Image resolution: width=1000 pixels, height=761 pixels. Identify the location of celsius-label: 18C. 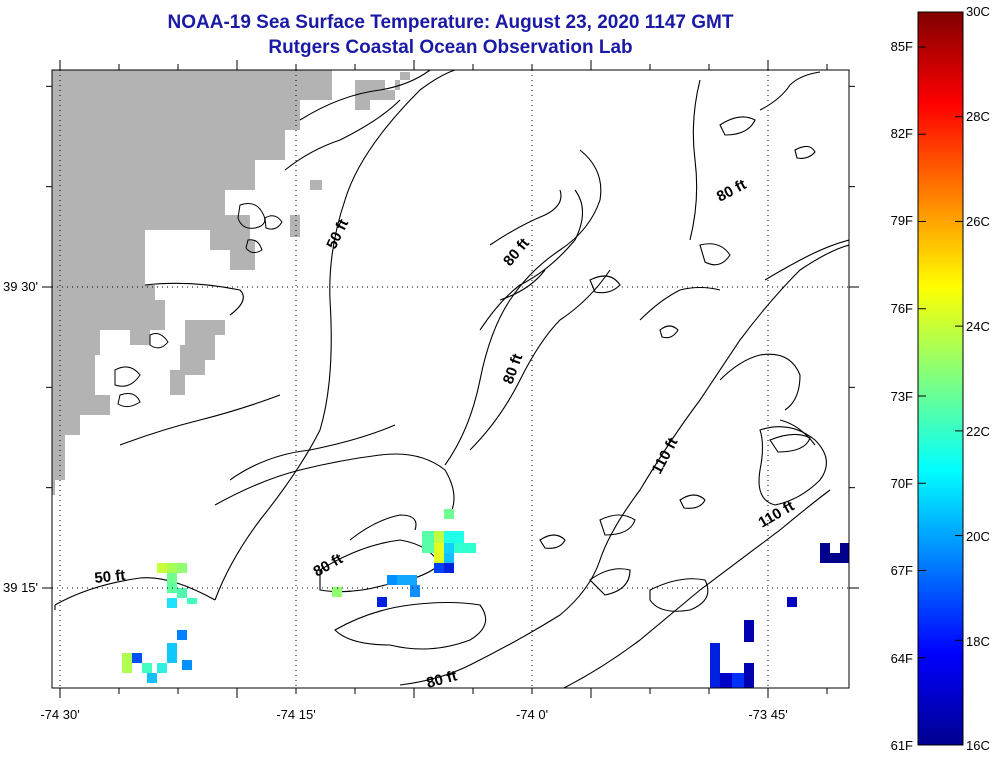
(978, 641).